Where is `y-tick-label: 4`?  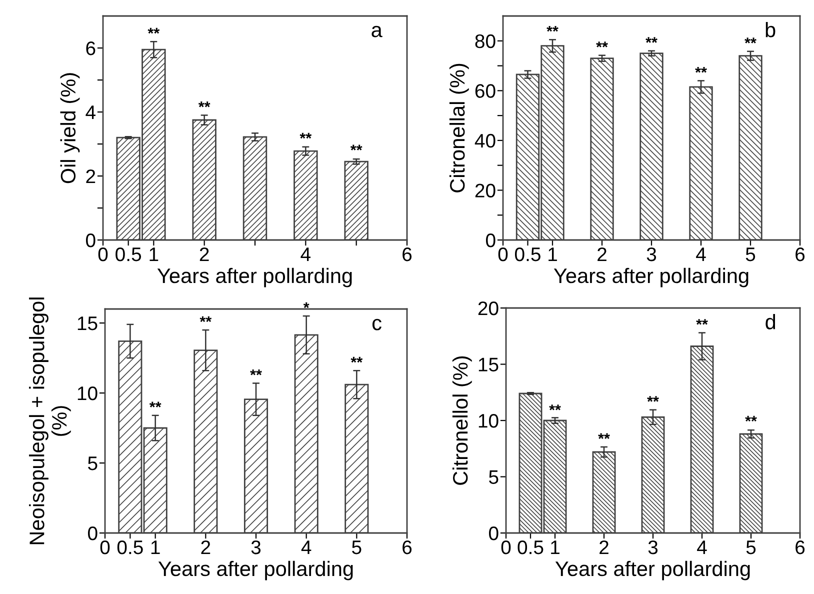 y-tick-label: 4 is located at coordinates (91, 113).